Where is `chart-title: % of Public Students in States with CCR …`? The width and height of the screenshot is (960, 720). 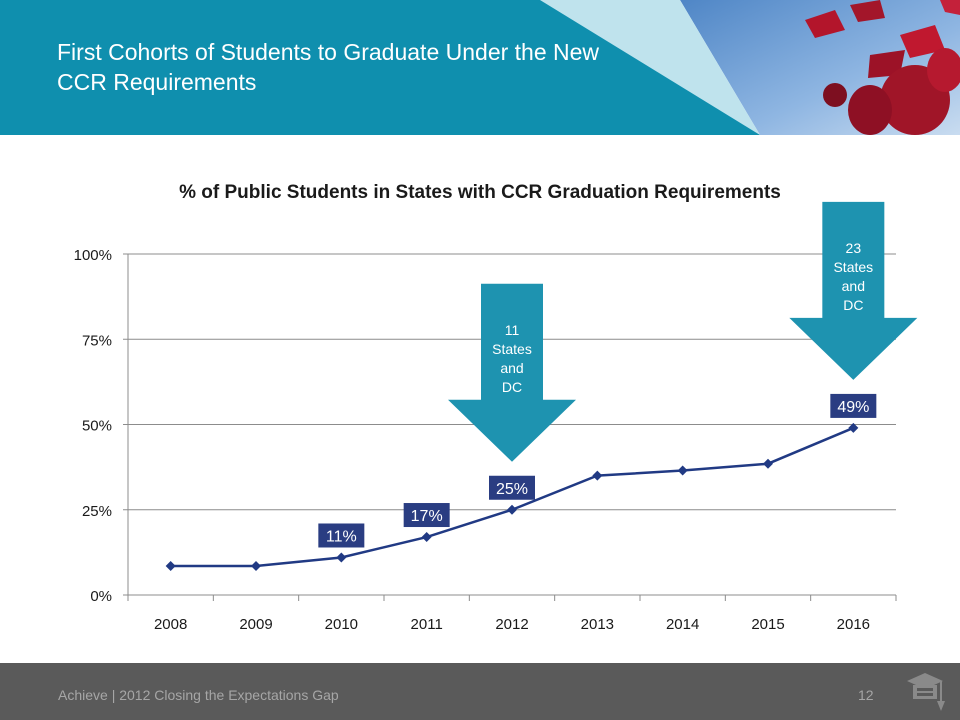
chart-title: % of Public Students in States with CCR … is located at coordinates (480, 192).